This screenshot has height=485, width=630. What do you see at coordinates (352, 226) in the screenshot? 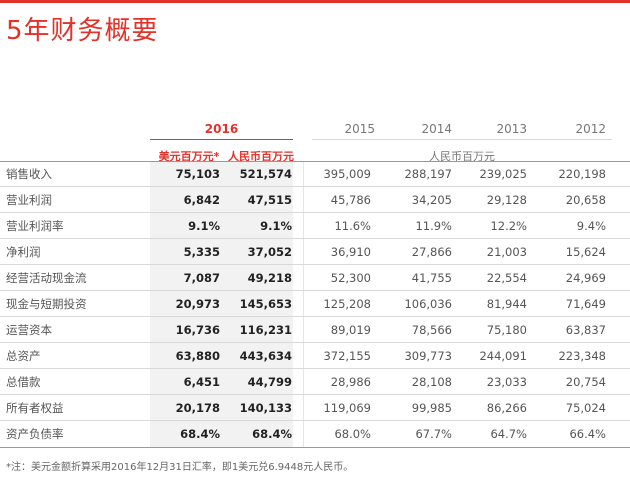
I see `value-2015: 11.6%` at bounding box center [352, 226].